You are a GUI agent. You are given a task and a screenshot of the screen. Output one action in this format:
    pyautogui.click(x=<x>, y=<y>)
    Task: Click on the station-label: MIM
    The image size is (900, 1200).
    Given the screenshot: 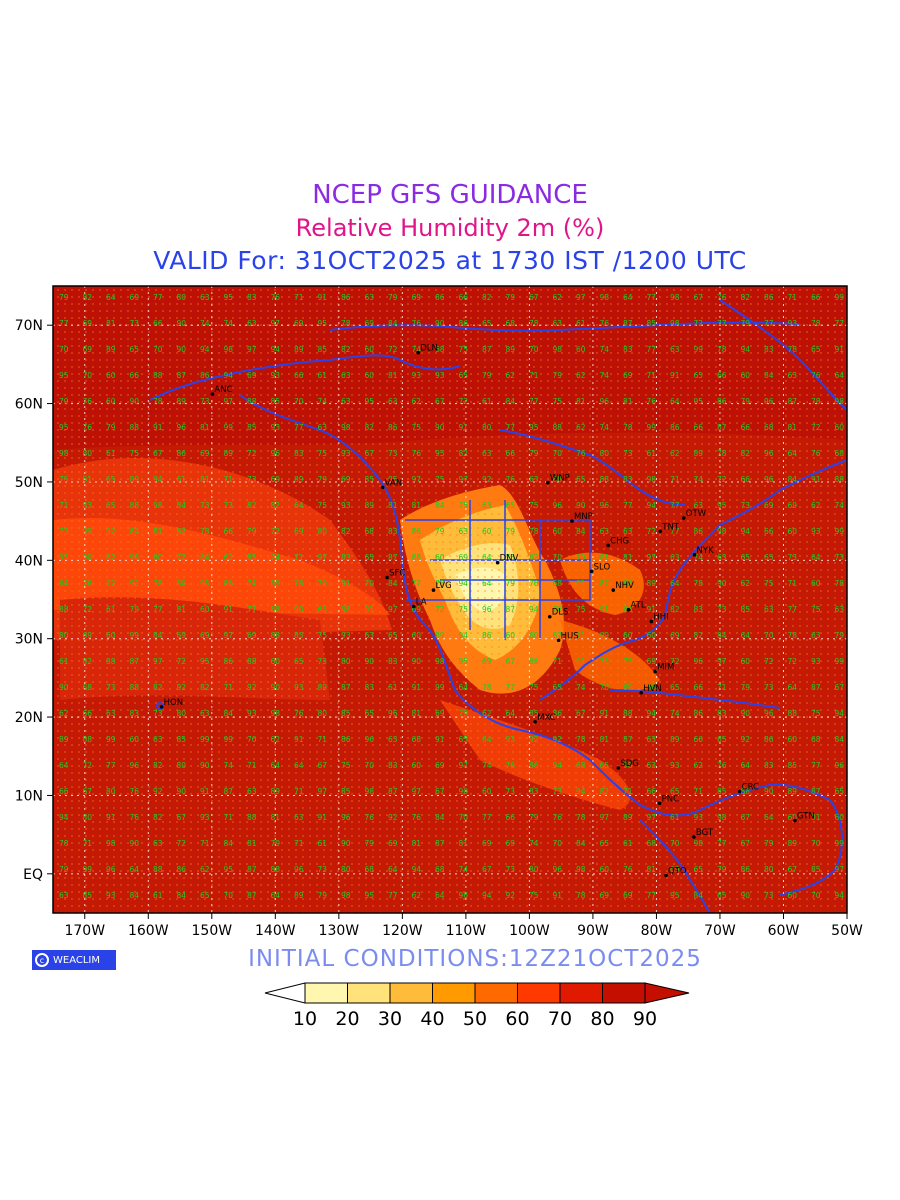 What is the action you would take?
    pyautogui.click(x=665, y=668)
    